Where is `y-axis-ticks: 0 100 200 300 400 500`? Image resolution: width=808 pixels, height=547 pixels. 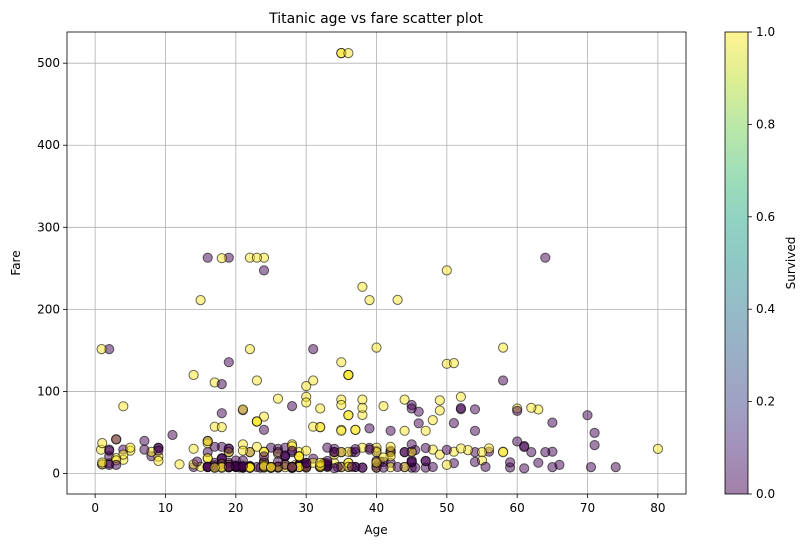
y-axis-ticks: 0 100 200 300 400 500 is located at coordinates (52, 268).